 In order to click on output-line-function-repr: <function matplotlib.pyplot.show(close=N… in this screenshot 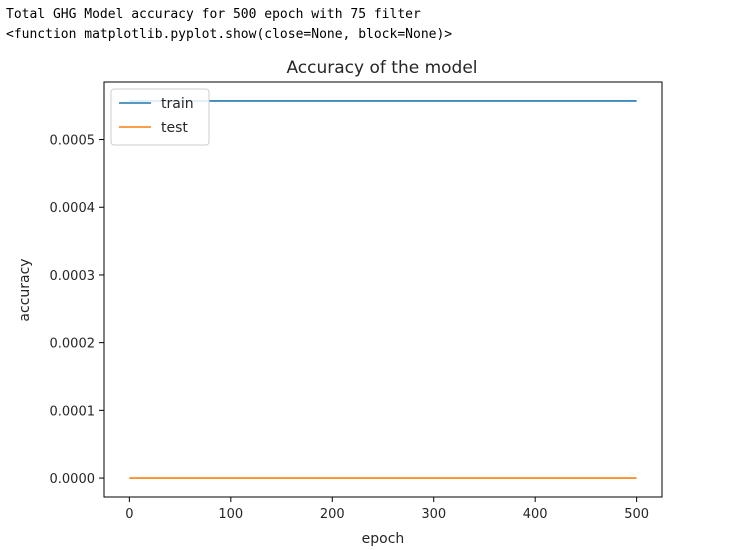, I will do `click(229, 34)`.